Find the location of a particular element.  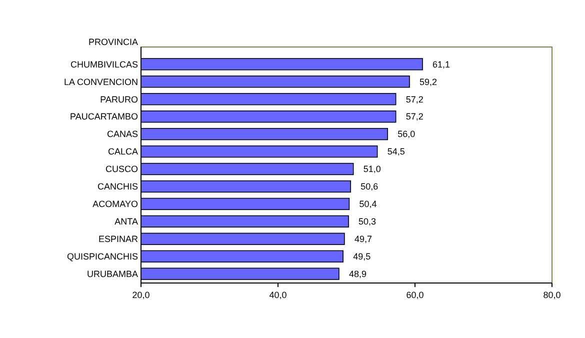

x-tick-label: 60,0 is located at coordinates (415, 295).